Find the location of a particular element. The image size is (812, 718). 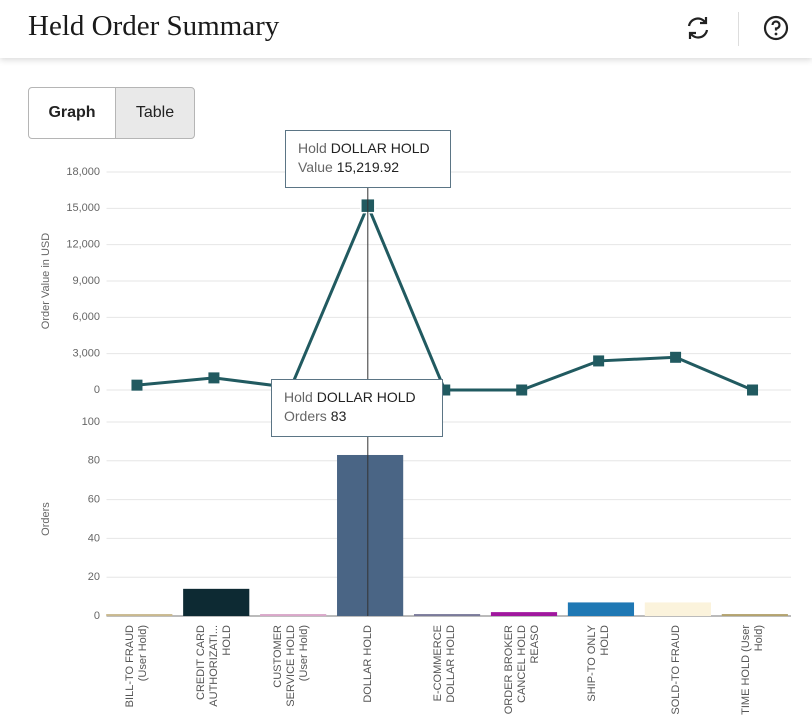

y-tick-label: 100 is located at coordinates (91, 422).